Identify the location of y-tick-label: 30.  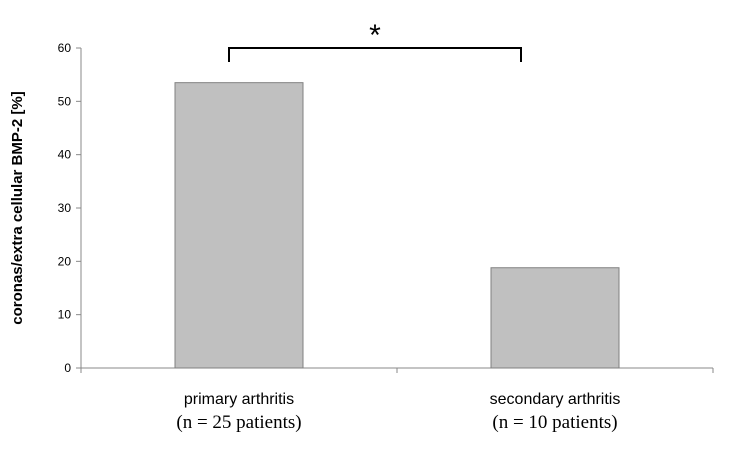
(65, 208).